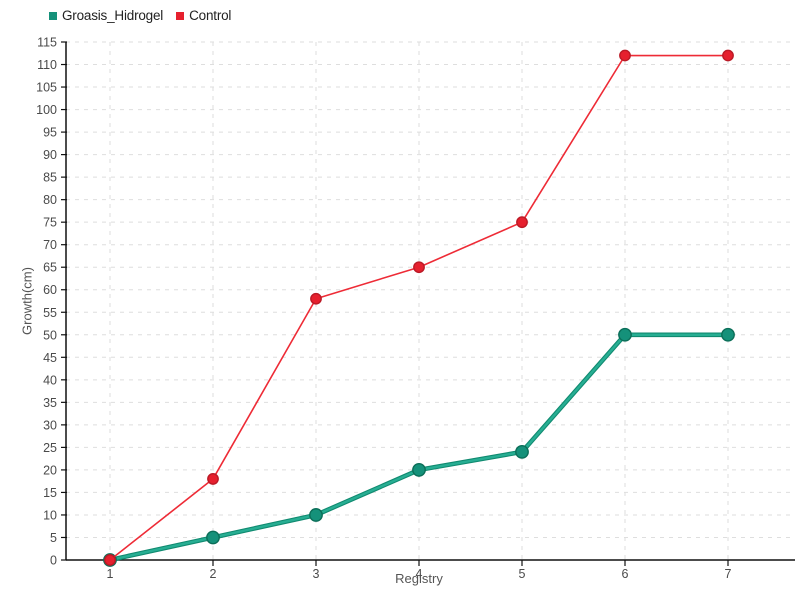 The width and height of the screenshot is (800, 600). I want to click on y-tick-label: 90, so click(50, 155).